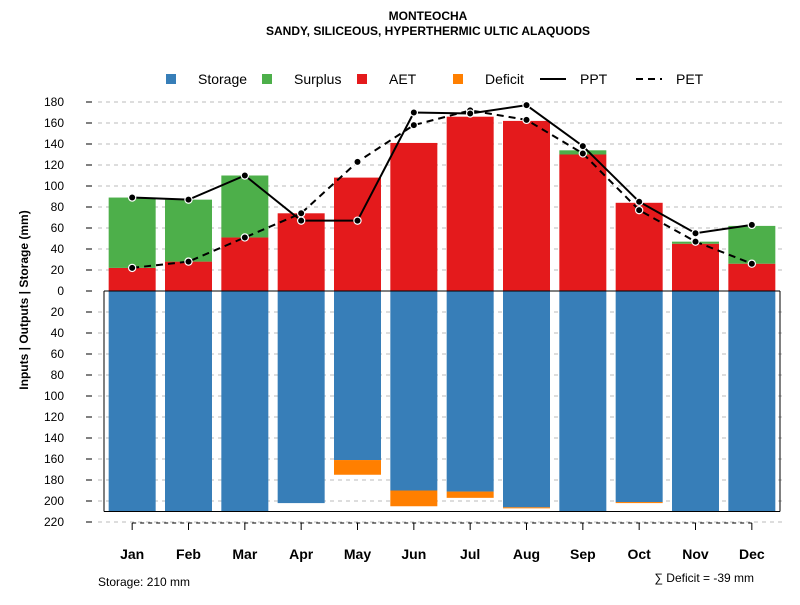 The width and height of the screenshot is (800, 605). I want to click on legend-label-aet: AET, so click(403, 79).